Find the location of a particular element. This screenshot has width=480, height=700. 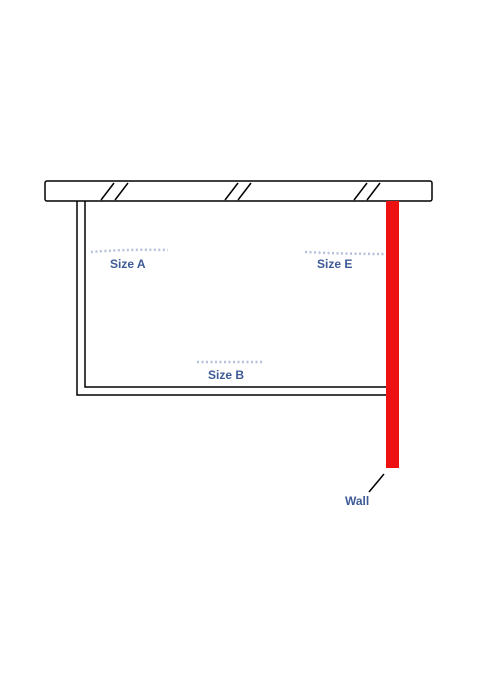

wall is located at coordinates (392, 334).